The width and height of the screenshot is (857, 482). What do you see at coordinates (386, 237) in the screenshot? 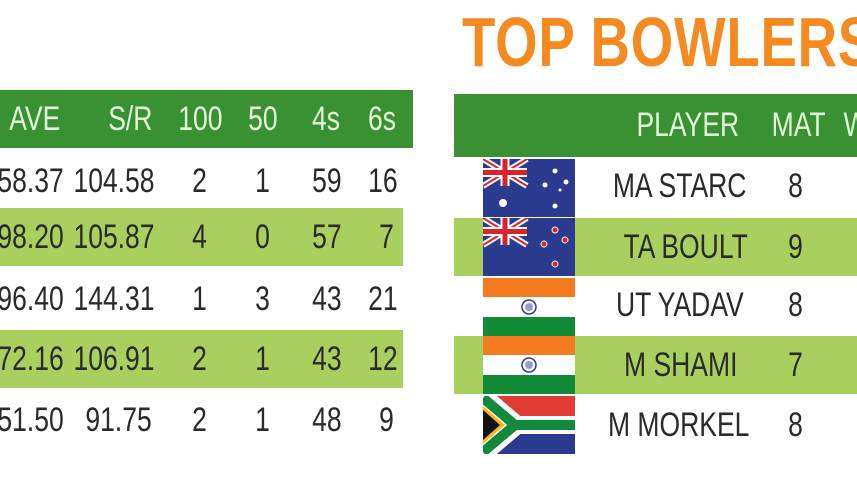
I see `cell-6s: 7` at bounding box center [386, 237].